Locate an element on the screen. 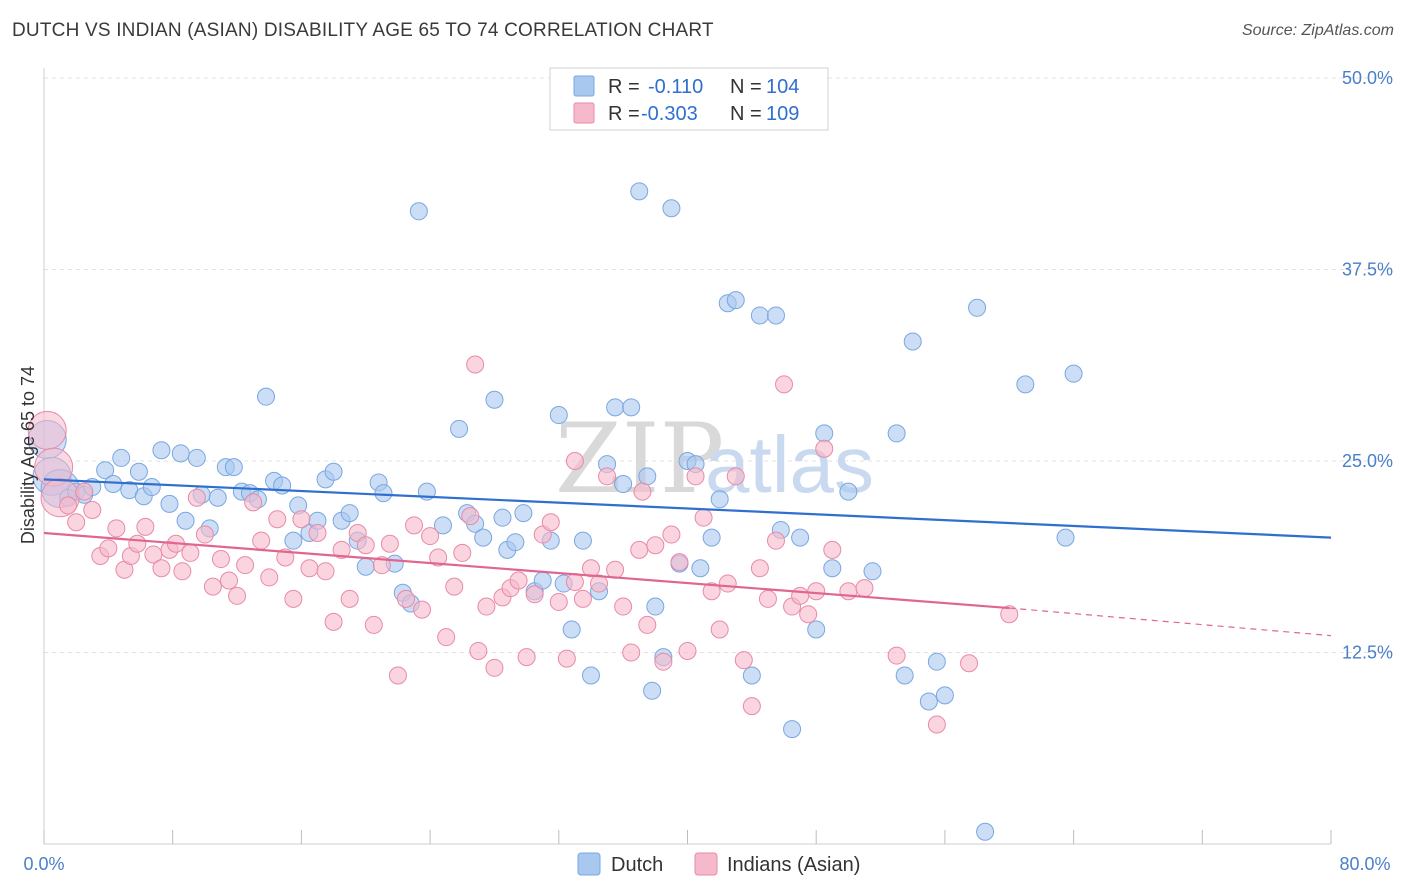  legend-n-value-2: 109 is located at coordinates (782, 114).